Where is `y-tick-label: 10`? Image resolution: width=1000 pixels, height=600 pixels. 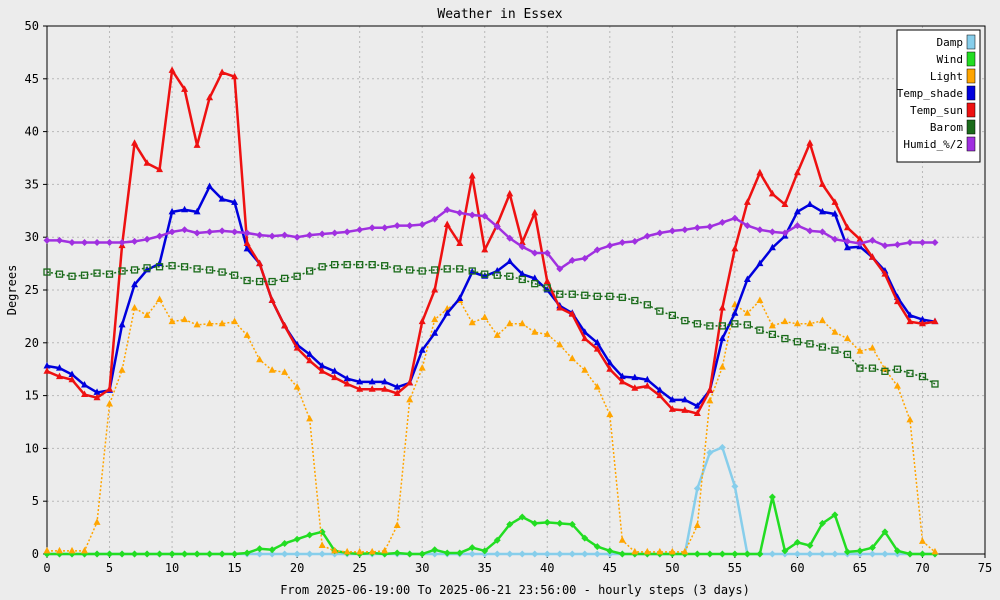
y-tick-label: 10 is located at coordinates (32, 448).